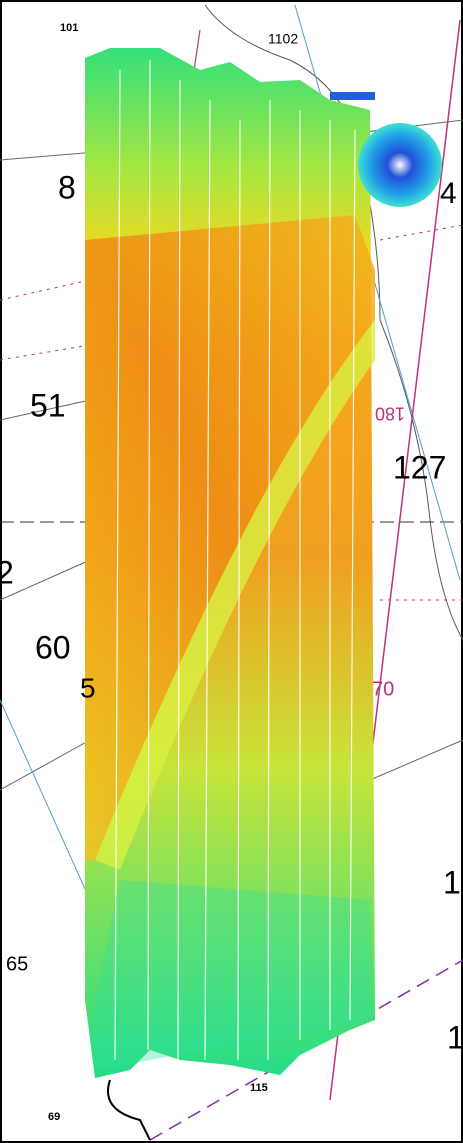  Describe the element at coordinates (390, 413) in the screenshot. I see `map-label: 180` at that location.